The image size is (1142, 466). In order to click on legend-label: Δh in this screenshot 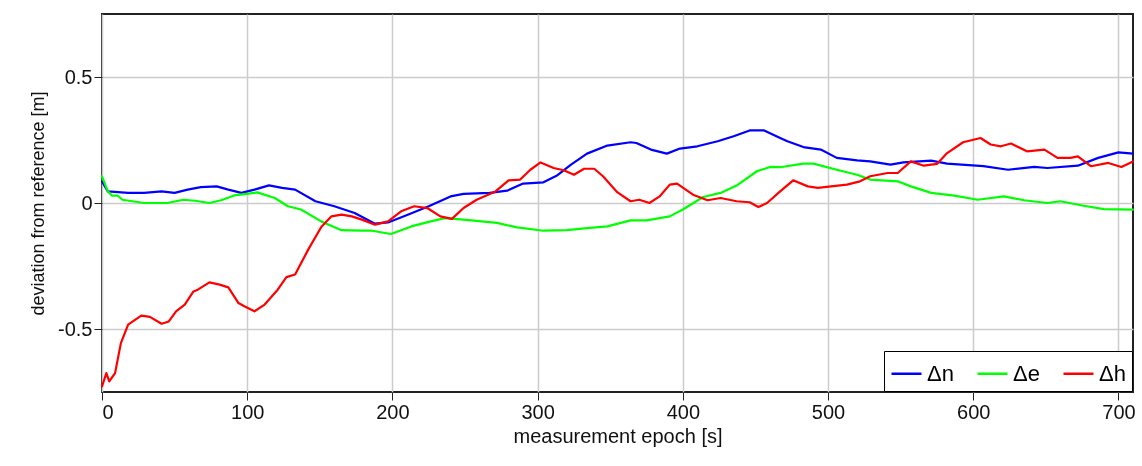, I will do `click(1112, 373)`.